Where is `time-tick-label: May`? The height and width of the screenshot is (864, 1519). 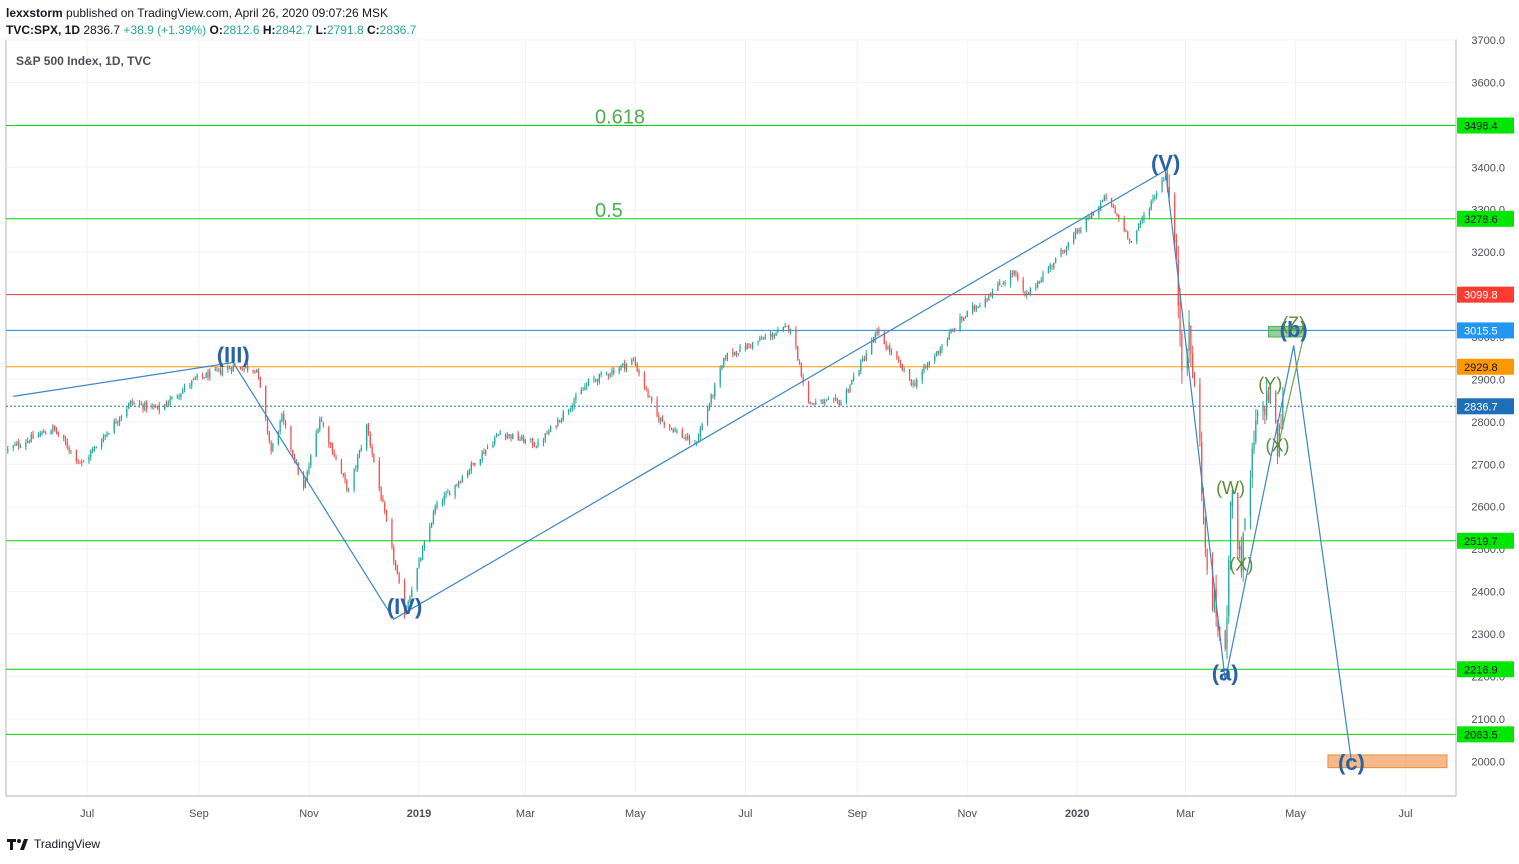
time-tick-label: May is located at coordinates (635, 814).